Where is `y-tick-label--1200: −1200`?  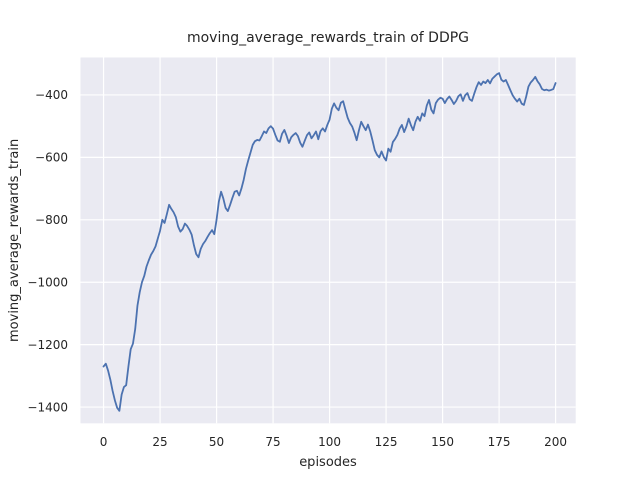
y-tick-label--1200: −1200 is located at coordinates (47, 345).